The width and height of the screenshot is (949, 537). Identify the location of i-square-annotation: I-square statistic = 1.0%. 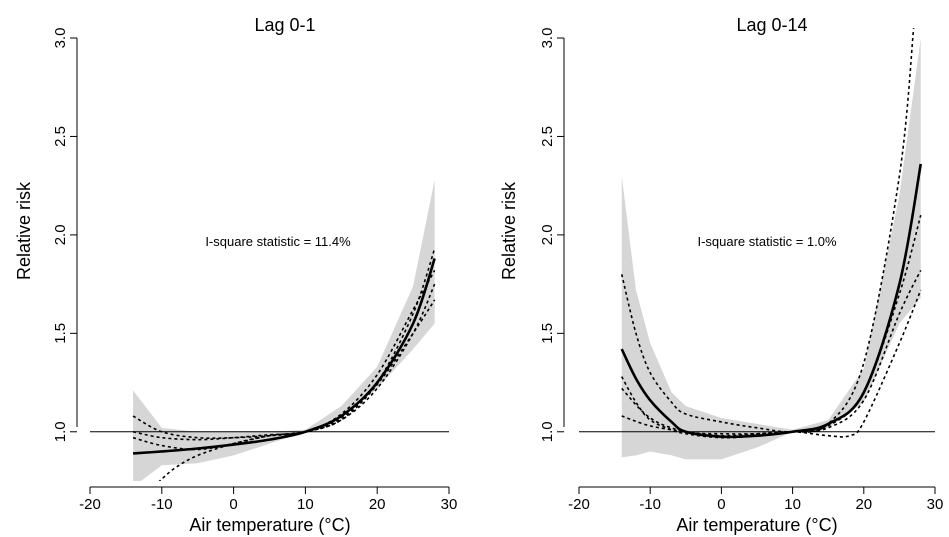
(767, 241).